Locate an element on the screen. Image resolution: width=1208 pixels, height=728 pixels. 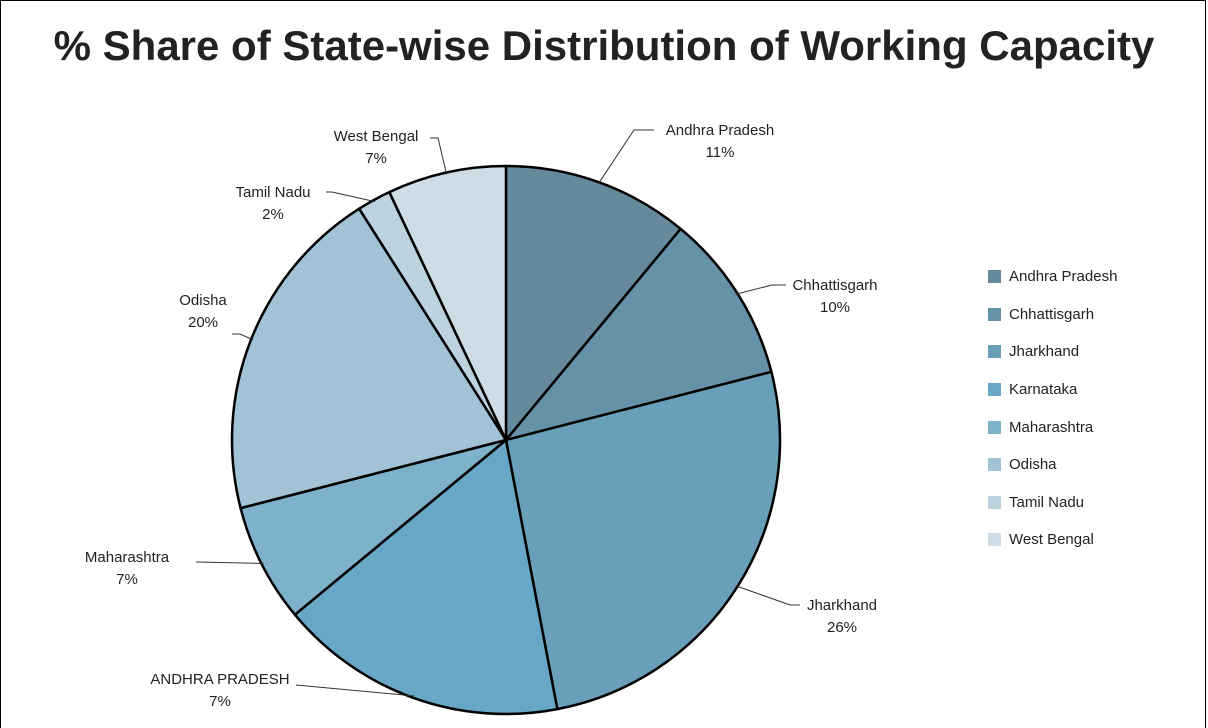
pie-slice-maharashtra is located at coordinates (373, 527).